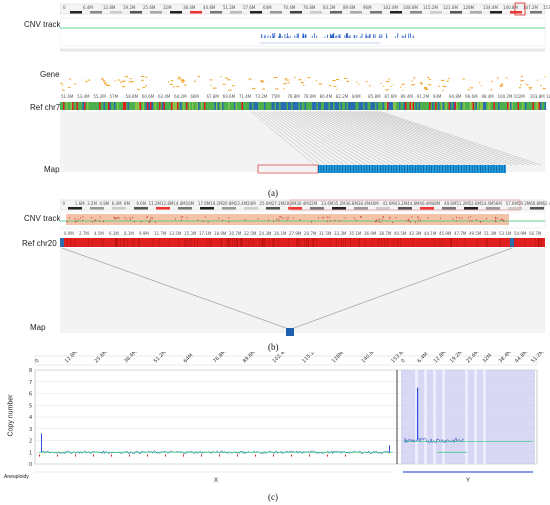 The image size is (550, 505). I want to click on ruler-tick-b: 19.2M, so click(216, 203).